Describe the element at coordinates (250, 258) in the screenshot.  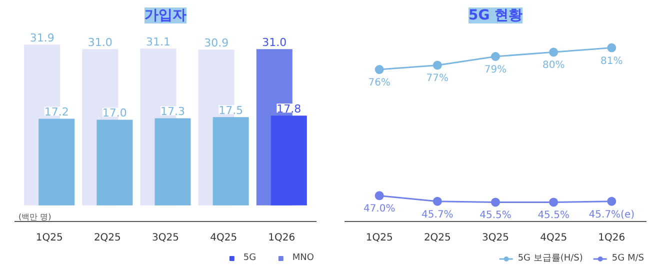
I see `legend-label: 5G` at that location.